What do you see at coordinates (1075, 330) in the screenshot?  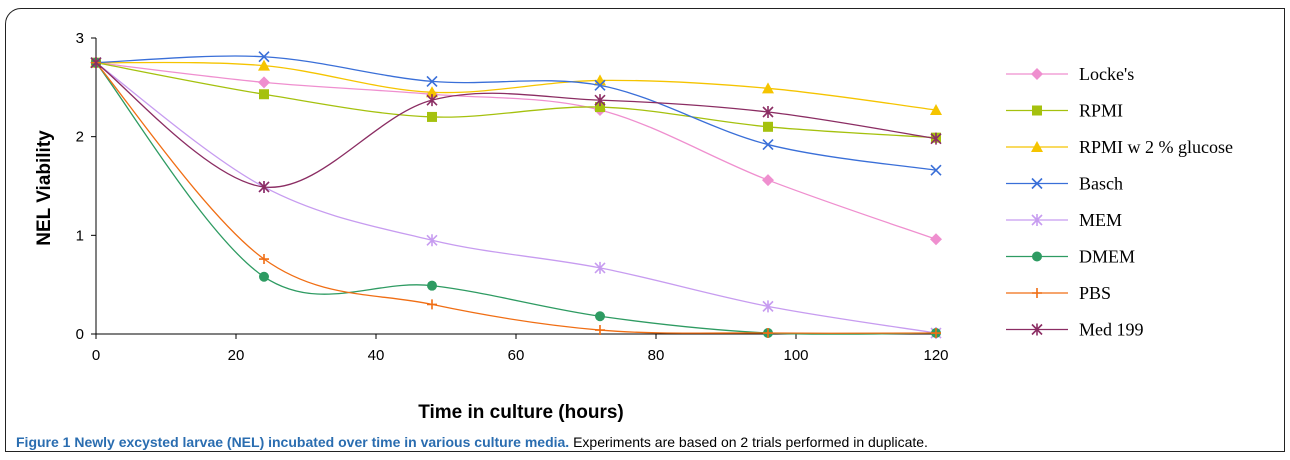 I see `legend-item-7: Med 199` at bounding box center [1075, 330].